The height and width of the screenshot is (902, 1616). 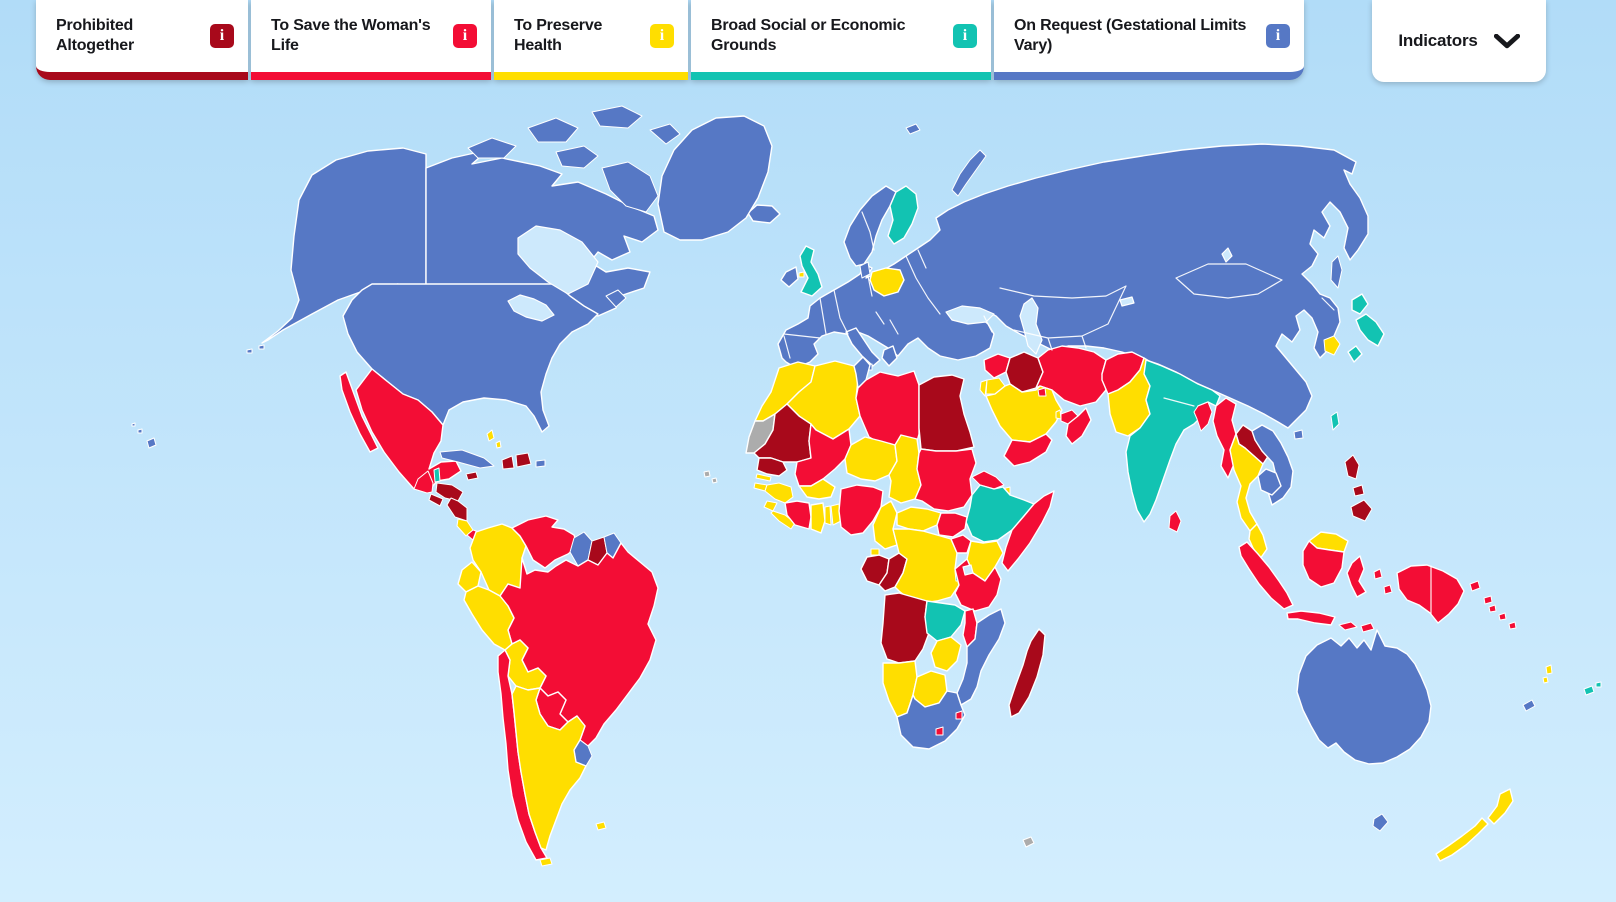 What do you see at coordinates (870, 226) in the screenshot?
I see `country-norway-sweden` at bounding box center [870, 226].